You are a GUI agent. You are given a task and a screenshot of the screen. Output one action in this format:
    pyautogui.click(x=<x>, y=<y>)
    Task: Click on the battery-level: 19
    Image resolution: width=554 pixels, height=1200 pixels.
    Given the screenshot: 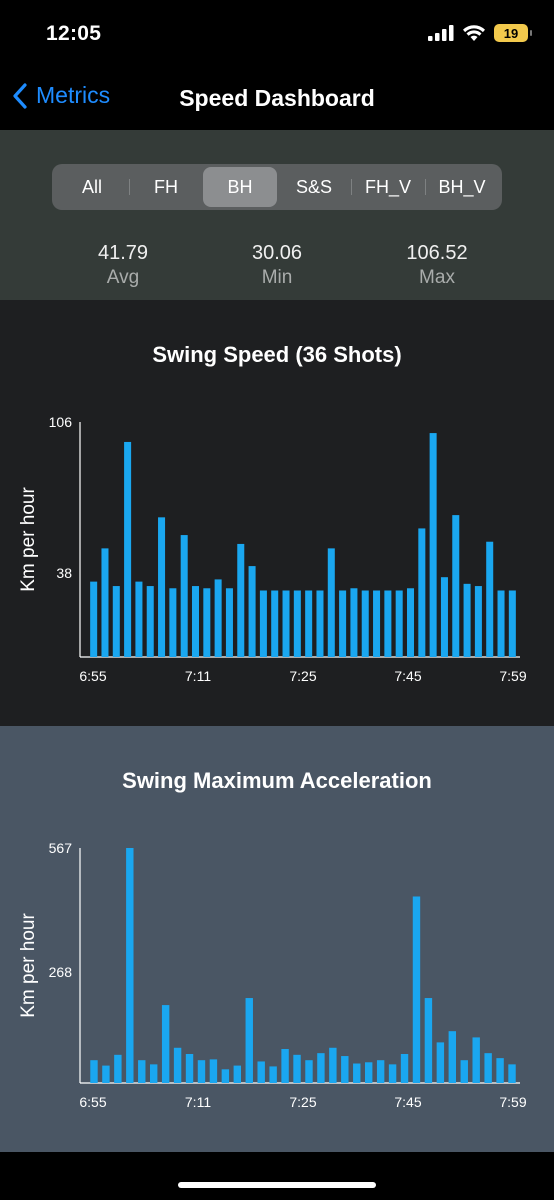 What is the action you would take?
    pyautogui.click(x=511, y=33)
    